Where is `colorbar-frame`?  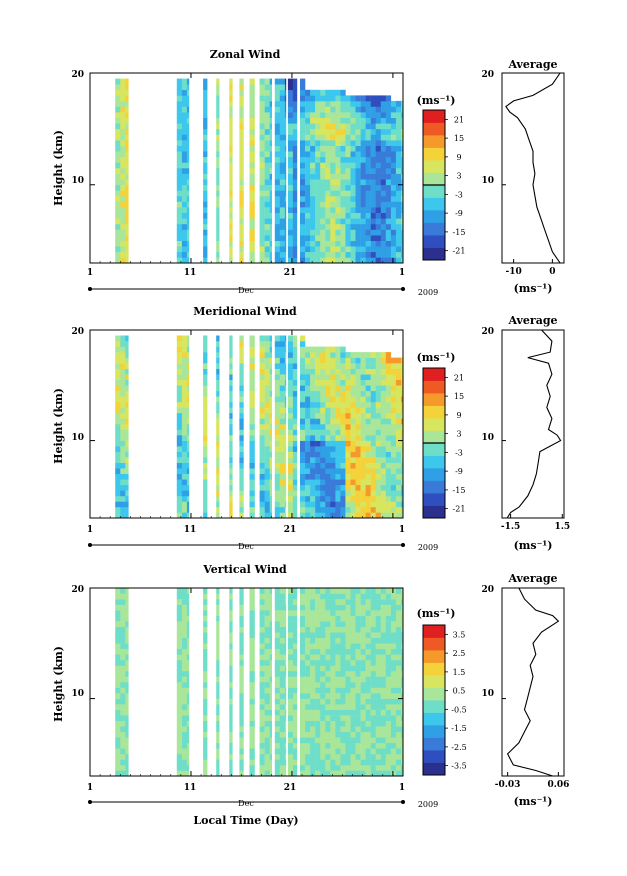 colorbar-frame is located at coordinates (434, 700).